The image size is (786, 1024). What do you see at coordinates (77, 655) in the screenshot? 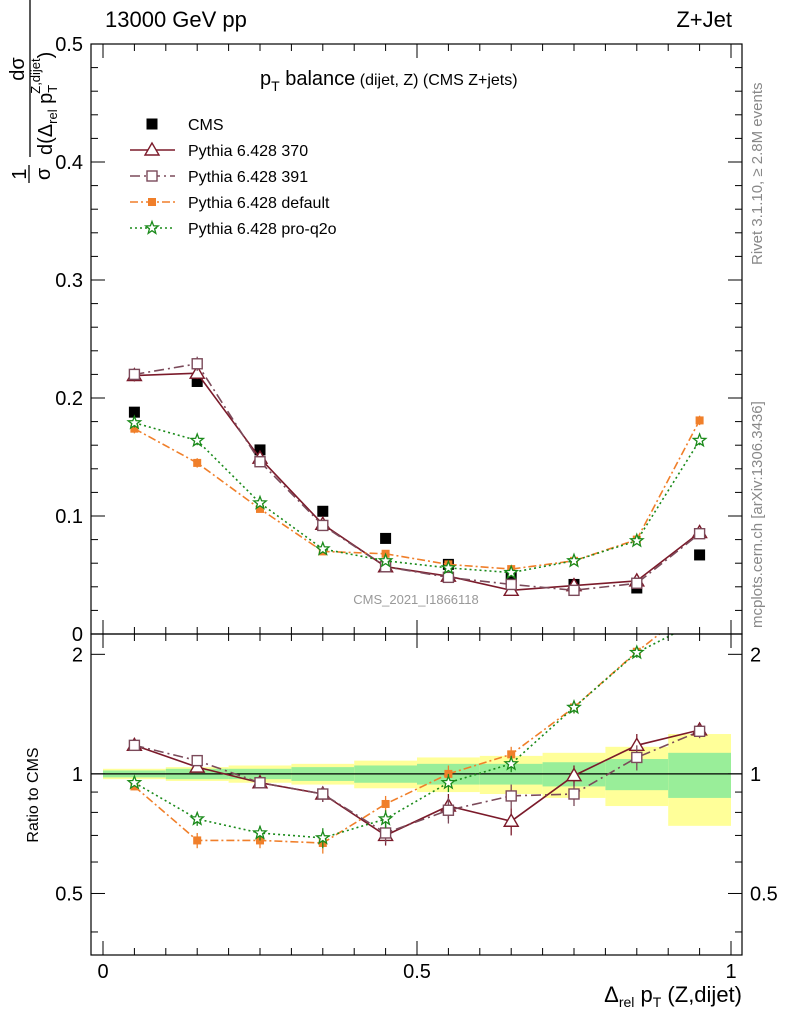
I see `ratio-ytick-label: 2` at bounding box center [77, 655].